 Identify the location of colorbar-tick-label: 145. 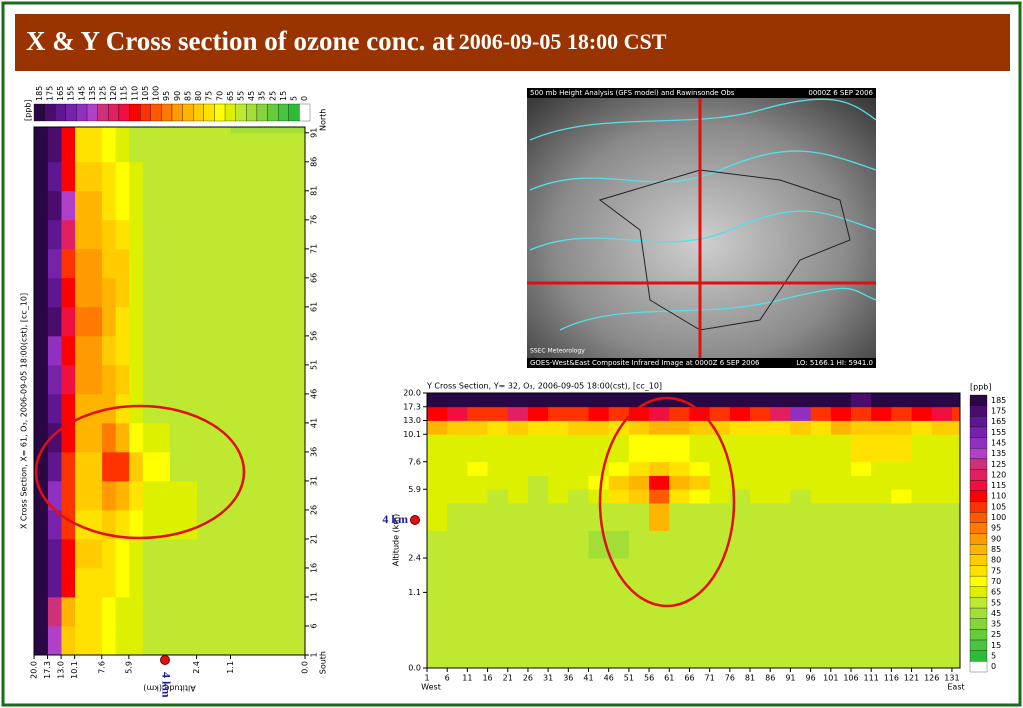
(81, 93).